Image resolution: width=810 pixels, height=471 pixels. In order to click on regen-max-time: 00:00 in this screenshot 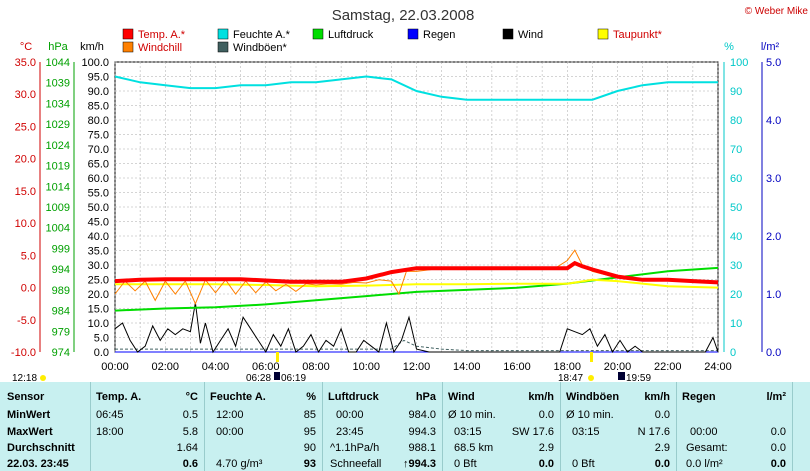, I will do `click(704, 432)`.